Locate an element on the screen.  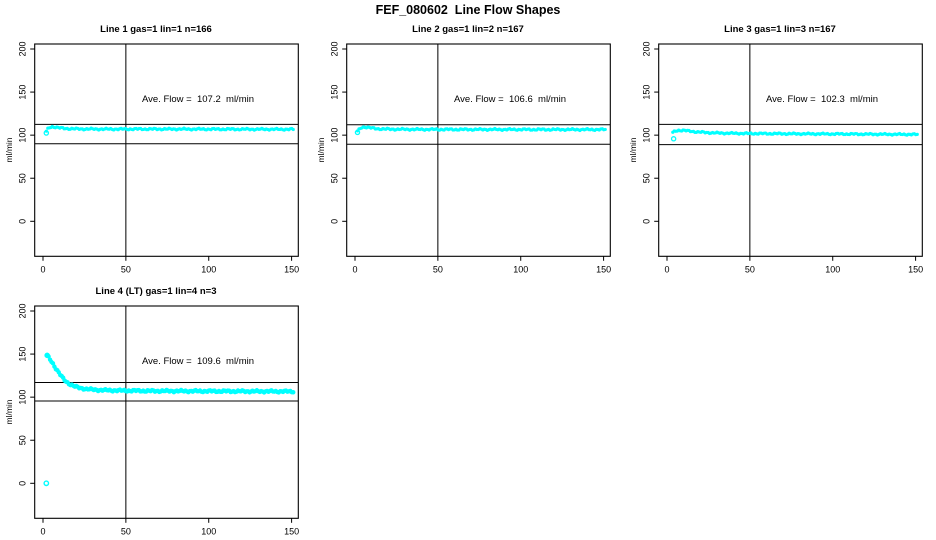
ave-flow-label: Ave. Flow = 109.6 ml/min is located at coordinates (198, 361).